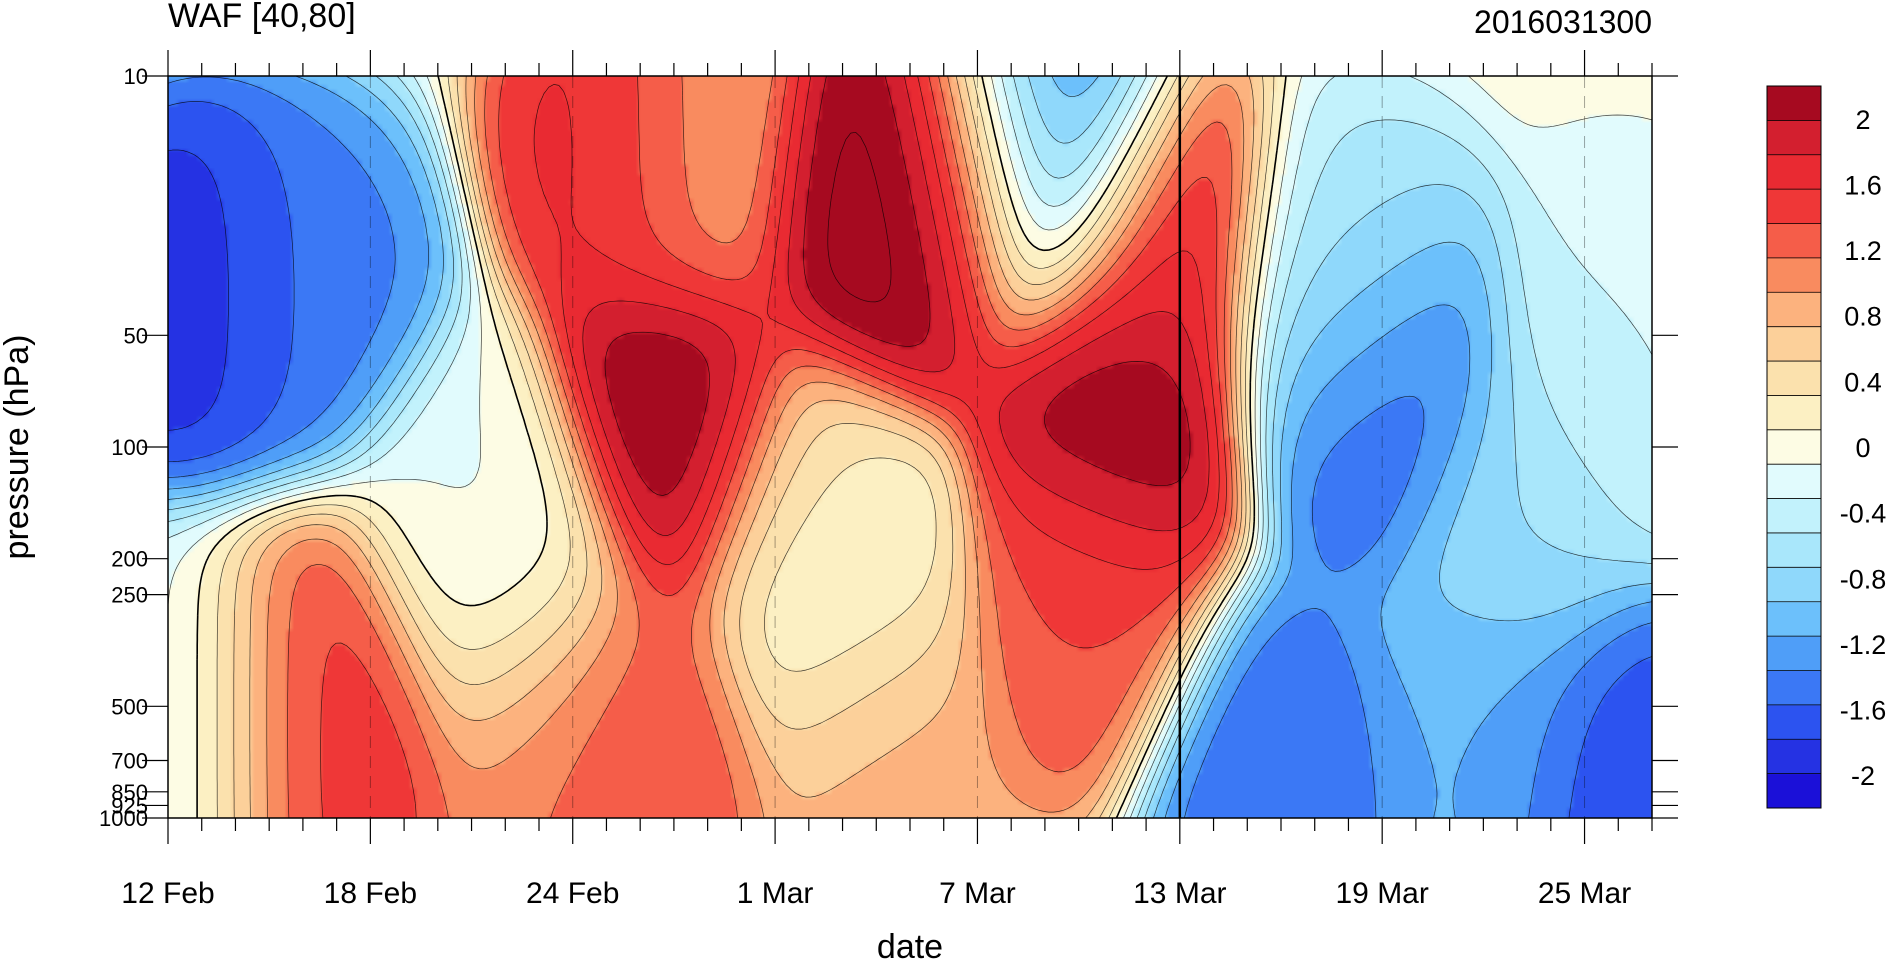 The width and height of the screenshot is (1889, 961). I want to click on colorbar-tick-label: 1.6, so click(1863, 185).